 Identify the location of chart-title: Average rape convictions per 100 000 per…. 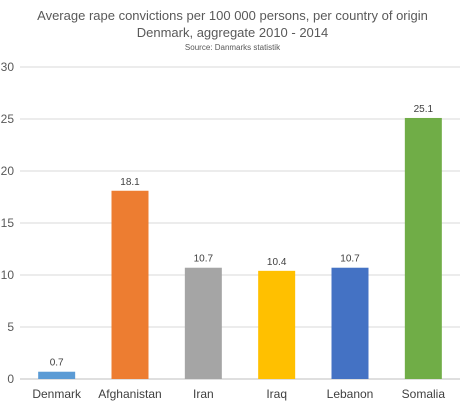
(232, 15).